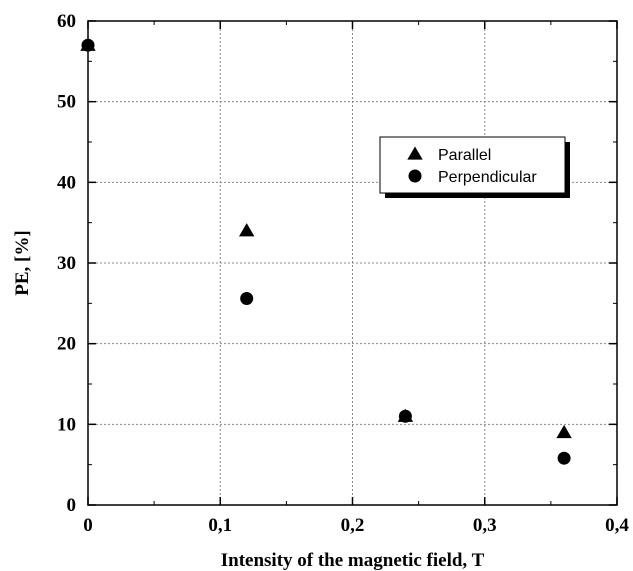 Image resolution: width=633 pixels, height=571 pixels. Describe the element at coordinates (22, 262) in the screenshot. I see `y-axis-label: PE, [%]` at that location.